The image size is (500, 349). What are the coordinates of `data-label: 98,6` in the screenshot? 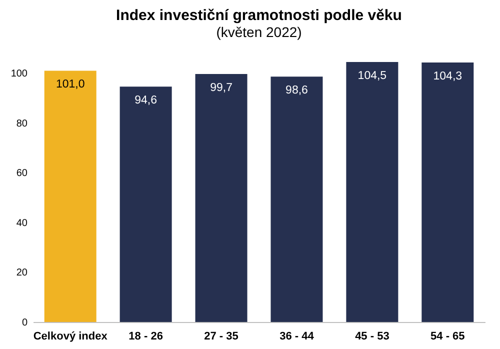 It's located at (297, 90).